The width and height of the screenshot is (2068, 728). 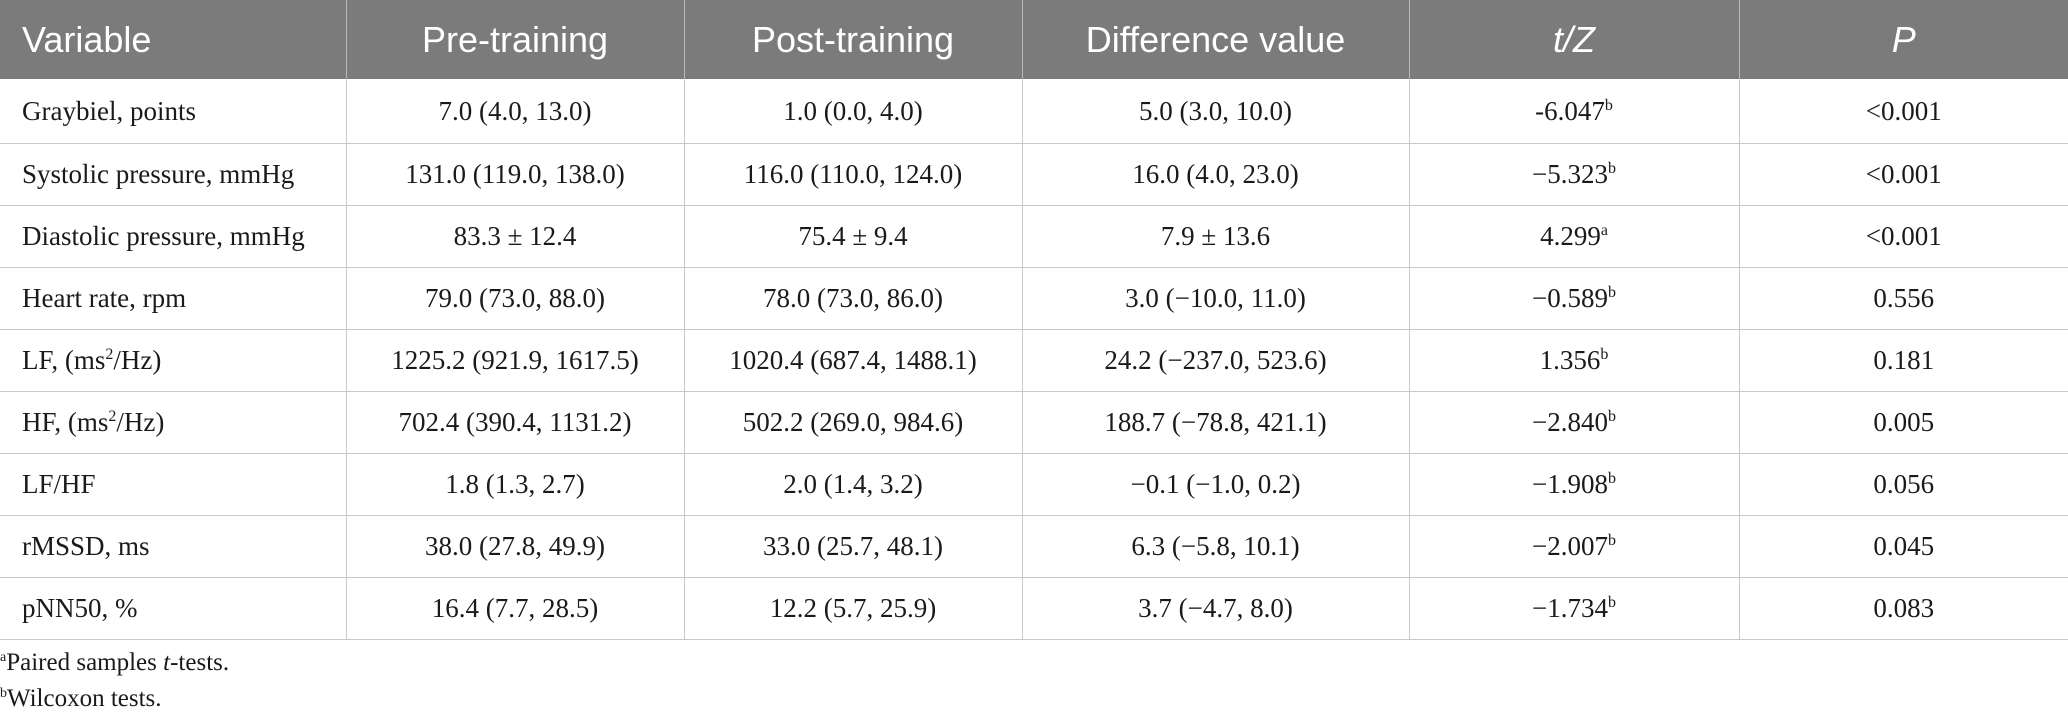 I want to click on row-tz-value: −5.323, so click(x=1570, y=174).